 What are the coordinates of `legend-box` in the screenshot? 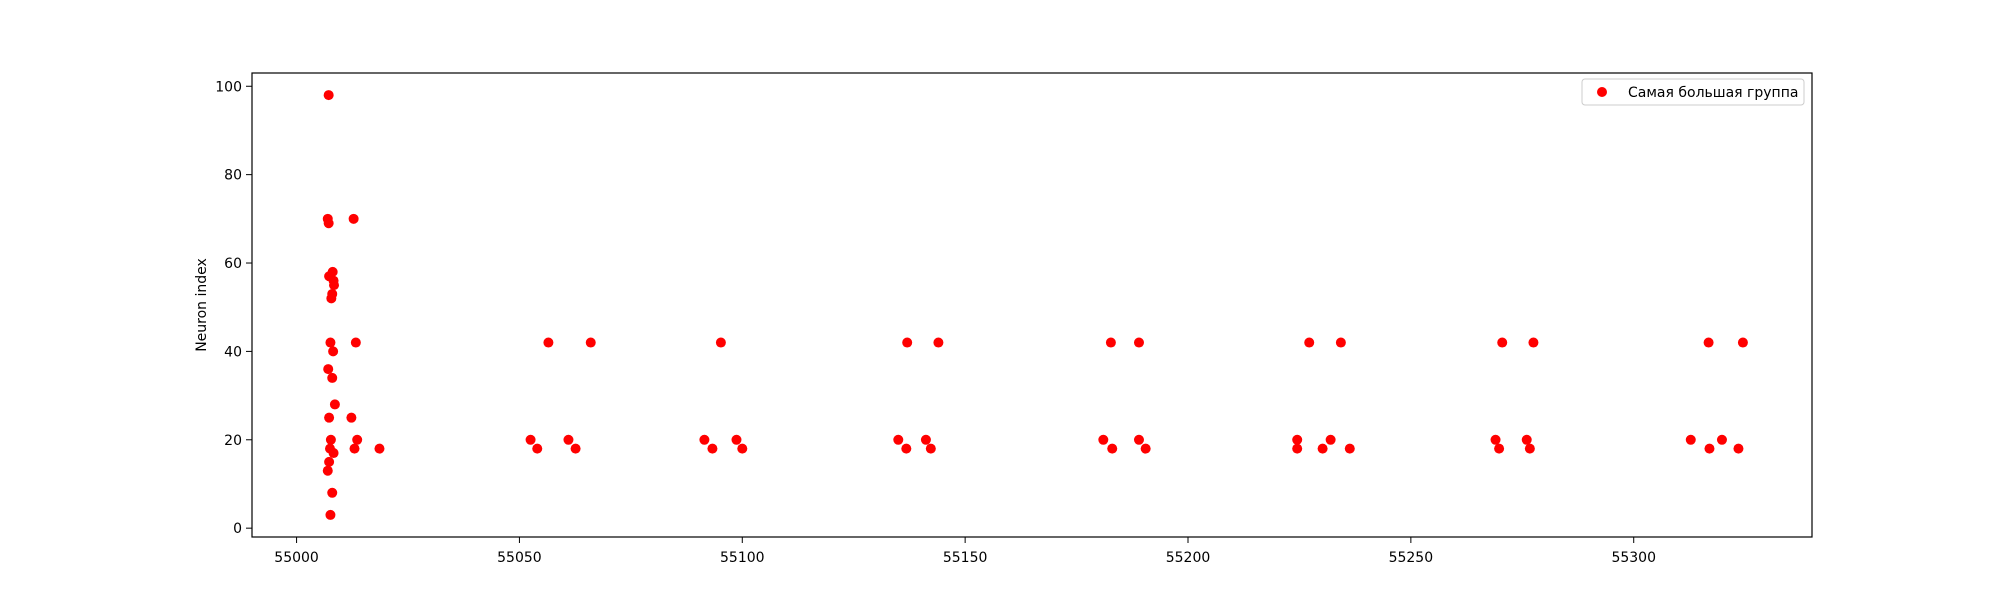 It's located at (1693, 92).